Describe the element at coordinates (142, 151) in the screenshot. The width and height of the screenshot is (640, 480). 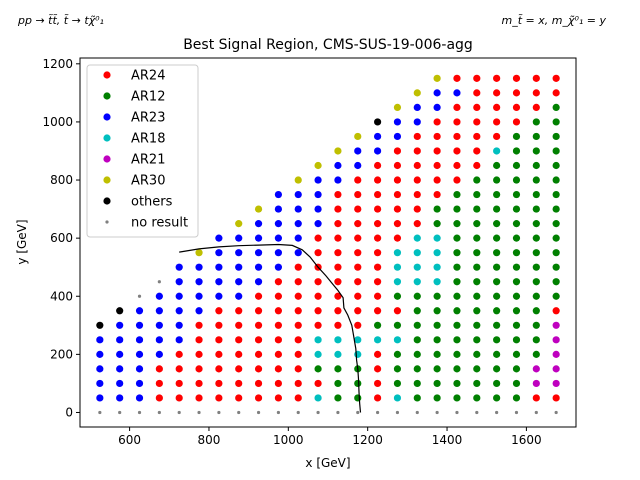
I see `legend: AR24 AR12 AR23 AR18 AR21 AR30 others no result` at that location.